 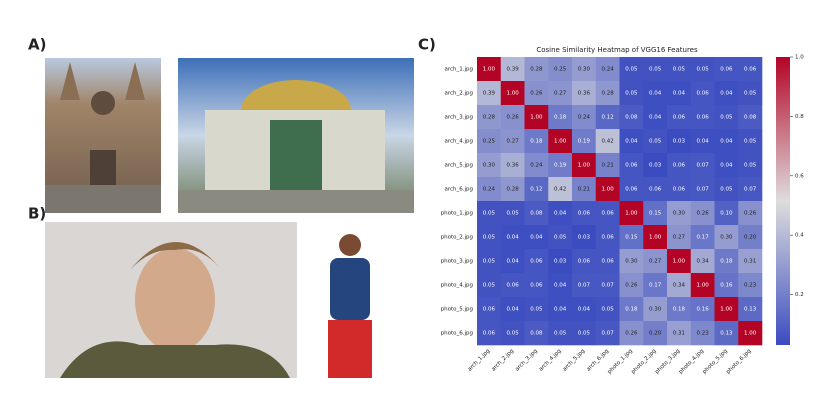 I want to click on y-tick-label: arch_3.jpg, so click(x=458, y=118).